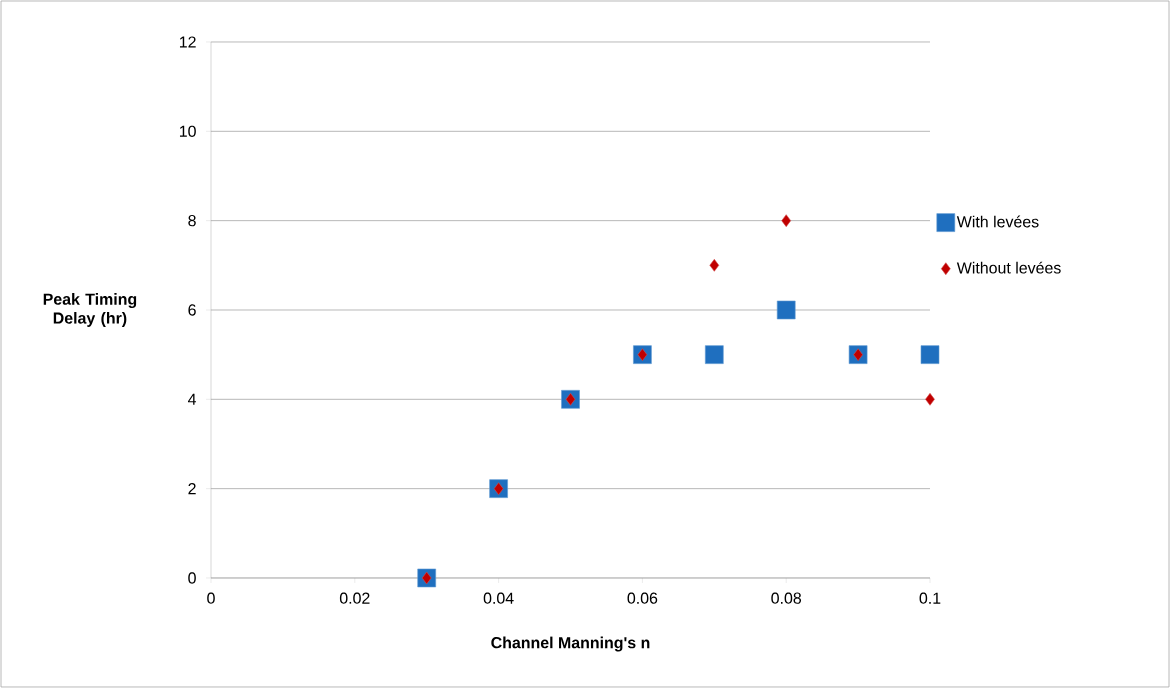  Describe the element at coordinates (187, 131) in the screenshot. I see `y-tick-label: 10` at that location.